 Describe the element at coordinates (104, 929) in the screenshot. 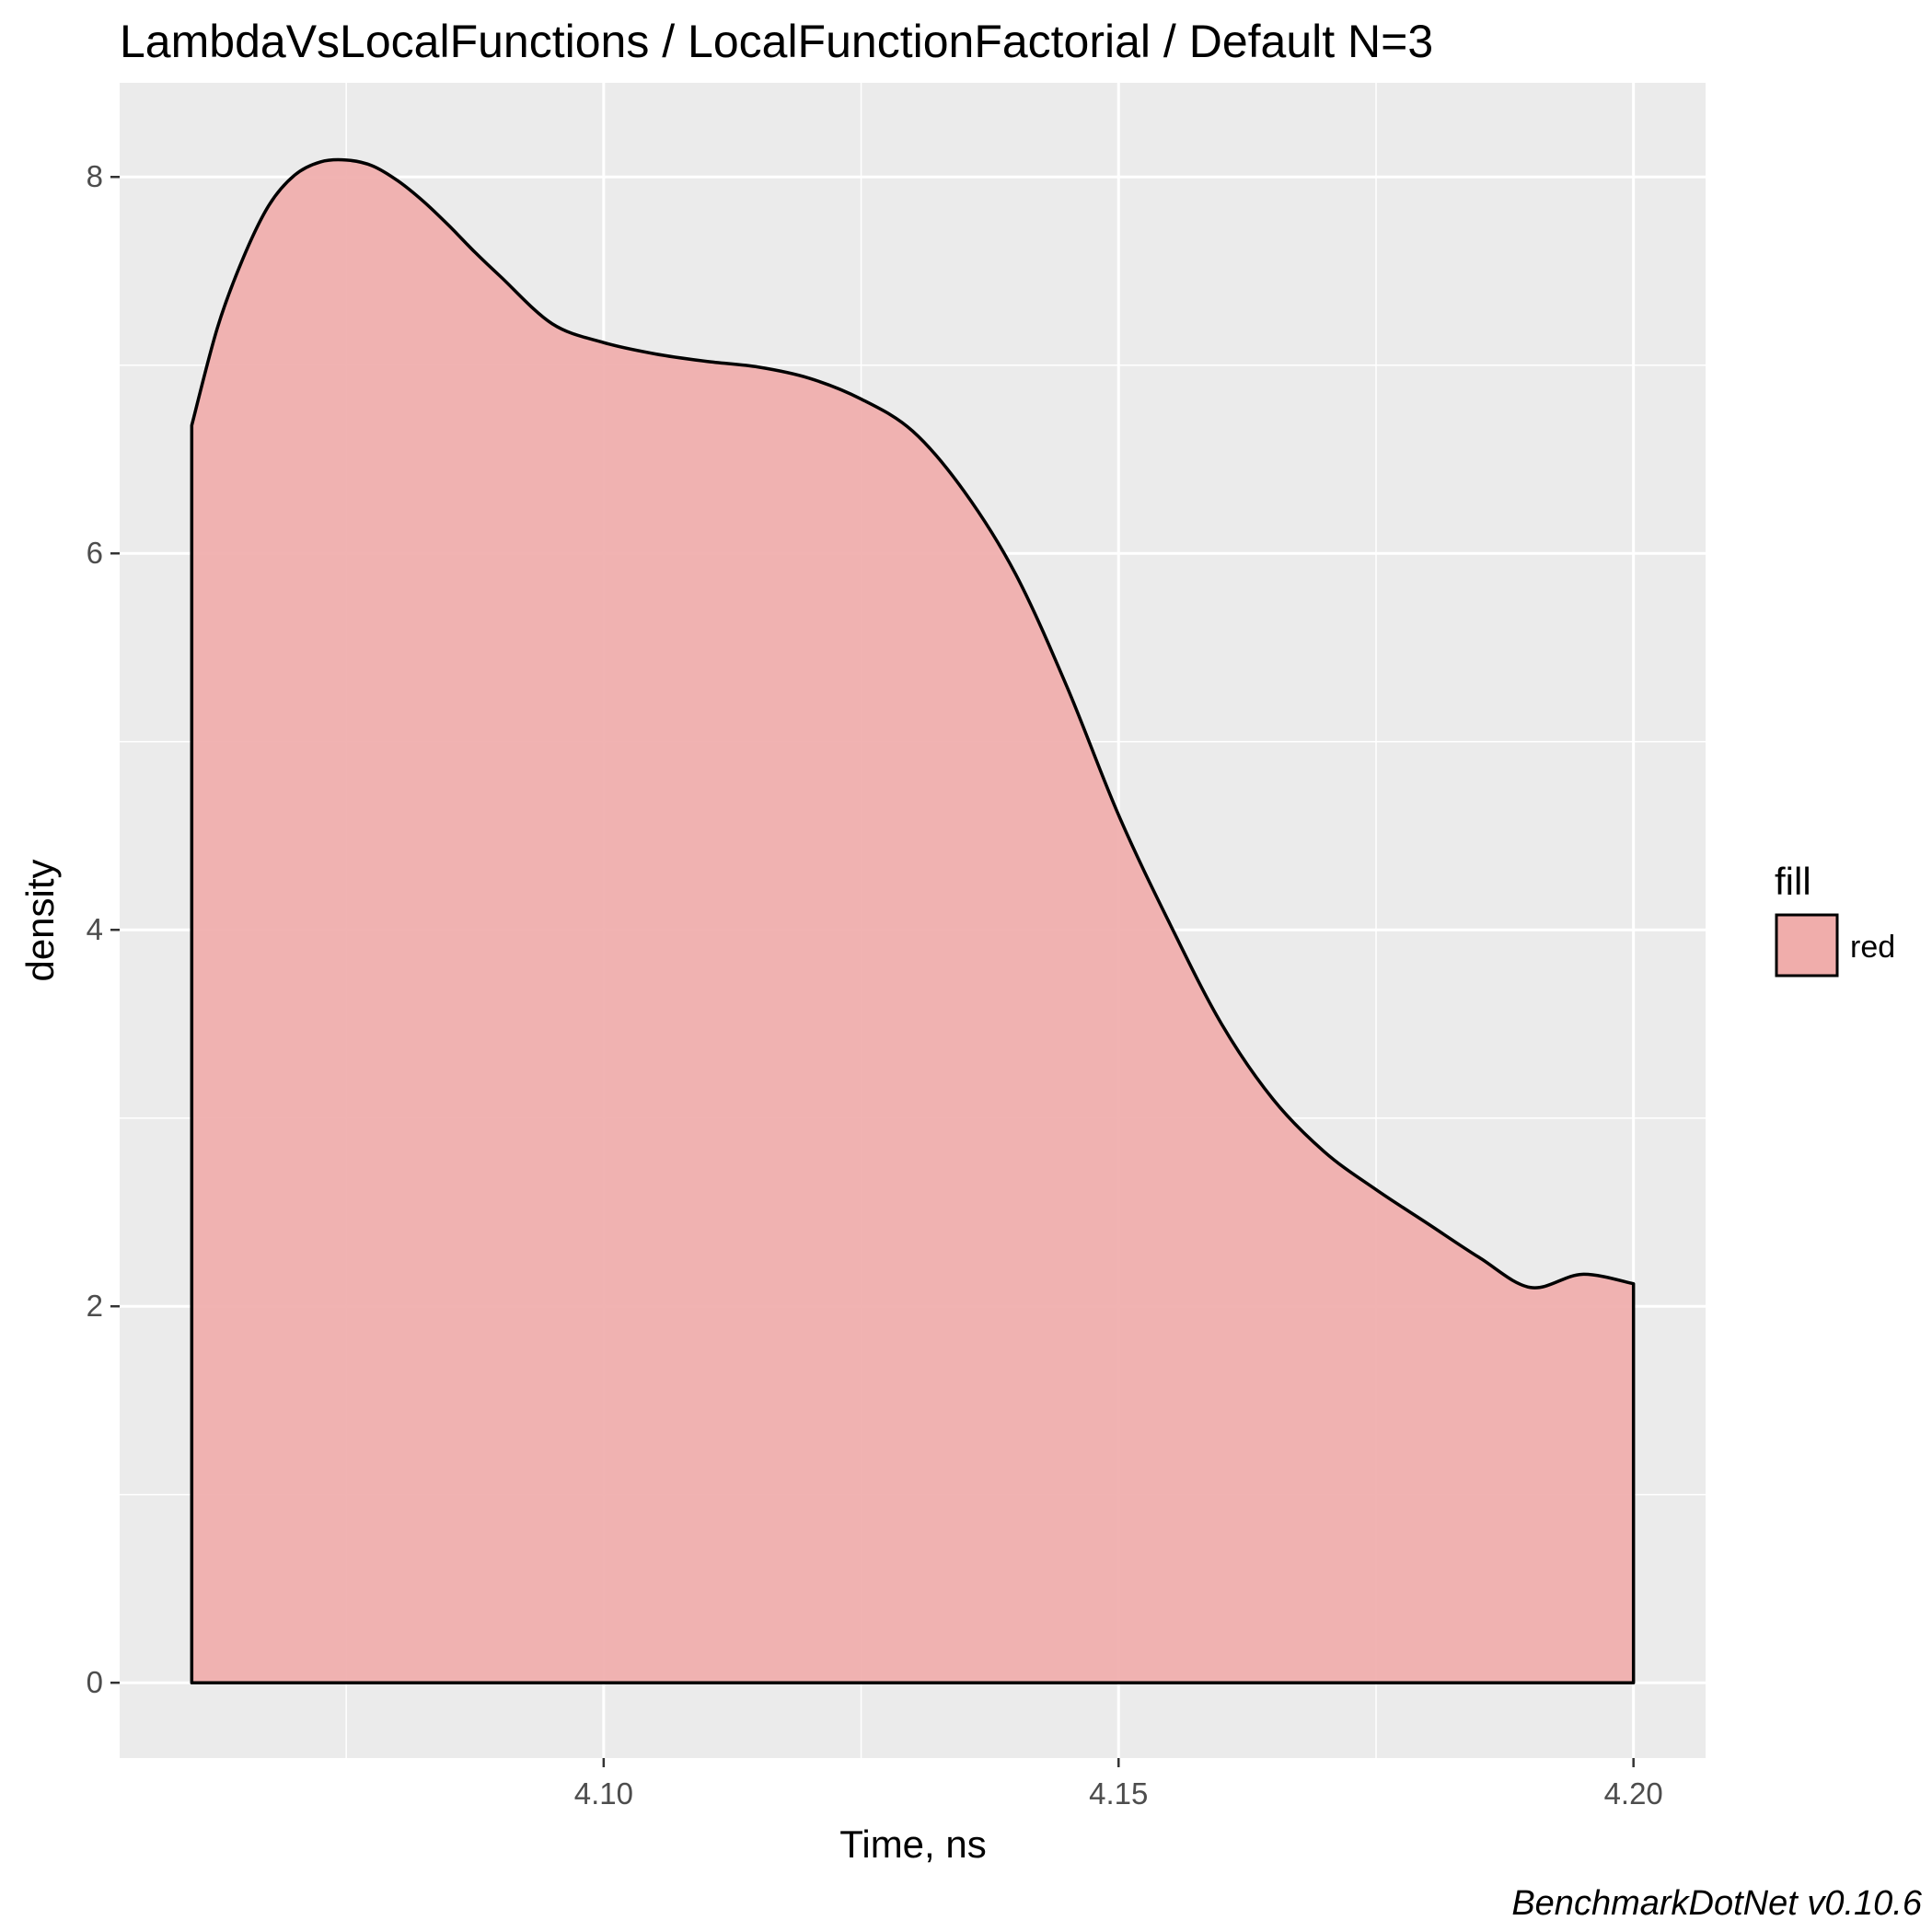

I see `y-axis: 0 2 4 6 8` at that location.